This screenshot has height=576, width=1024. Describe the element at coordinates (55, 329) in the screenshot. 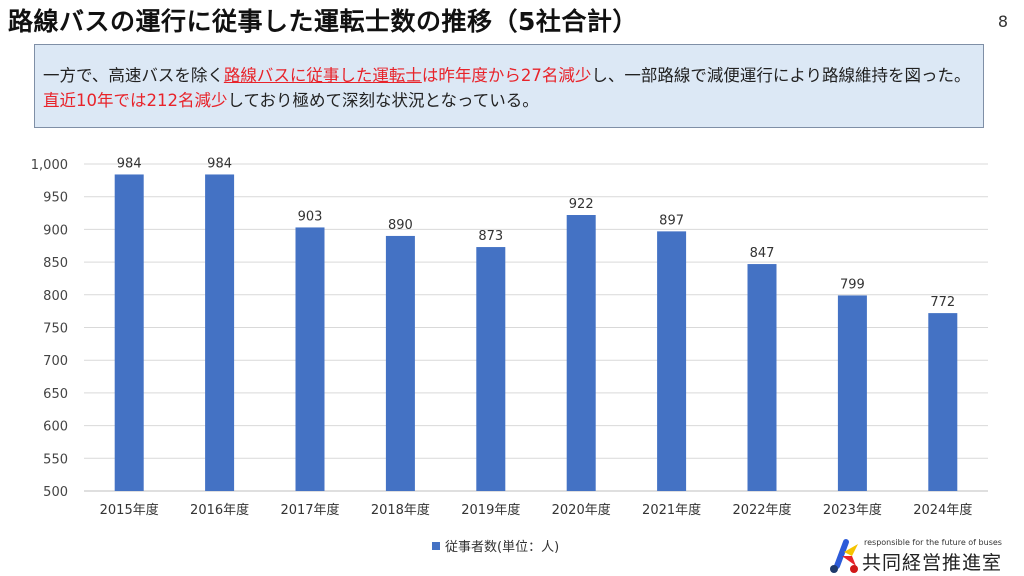

I see `y-tick-label: 750` at that location.